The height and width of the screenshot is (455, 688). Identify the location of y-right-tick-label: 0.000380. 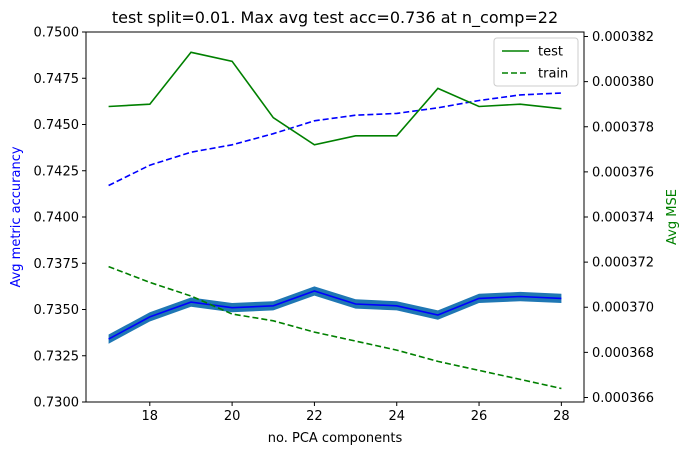
(623, 82).